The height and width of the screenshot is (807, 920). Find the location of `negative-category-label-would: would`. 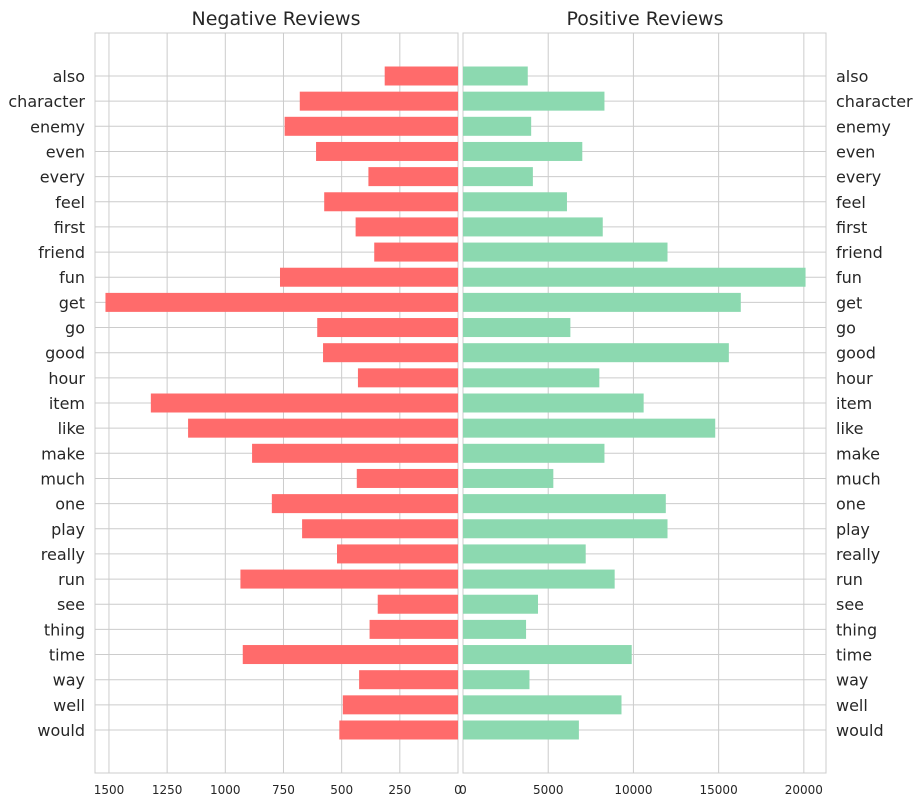

negative-category-label-would: would is located at coordinates (61, 730).